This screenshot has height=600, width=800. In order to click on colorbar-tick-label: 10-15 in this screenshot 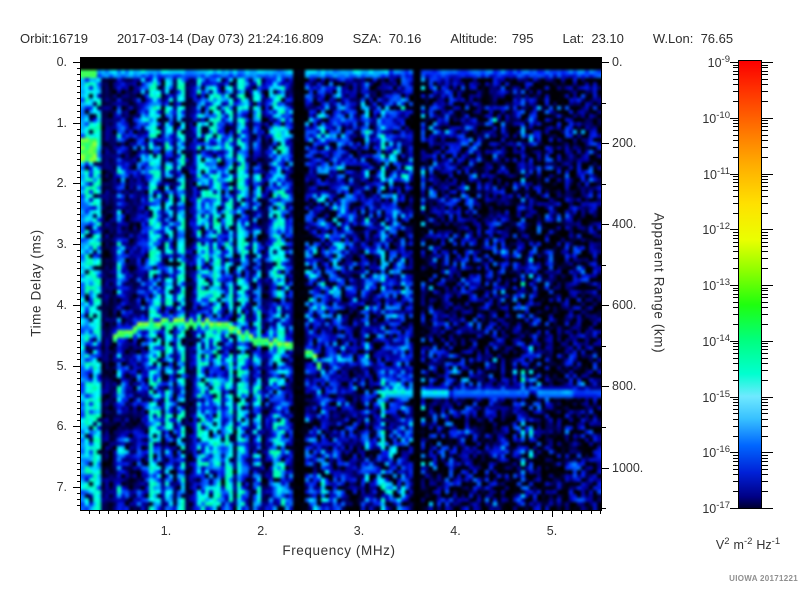, I will do `click(716, 396)`.